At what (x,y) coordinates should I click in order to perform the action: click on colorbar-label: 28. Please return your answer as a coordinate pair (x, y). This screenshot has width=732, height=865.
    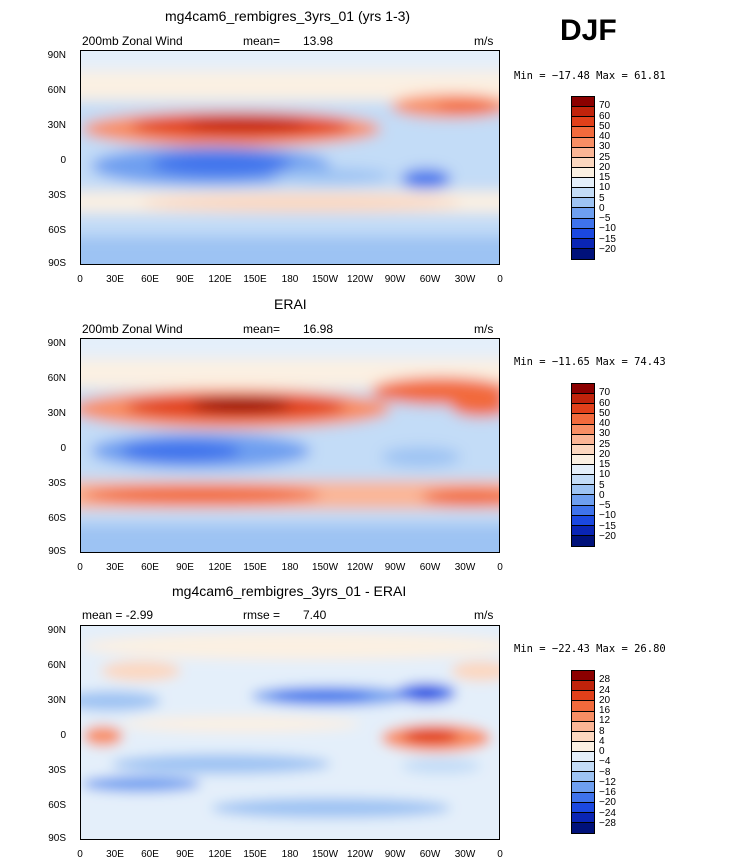
    Looking at the image, I should click on (605, 680).